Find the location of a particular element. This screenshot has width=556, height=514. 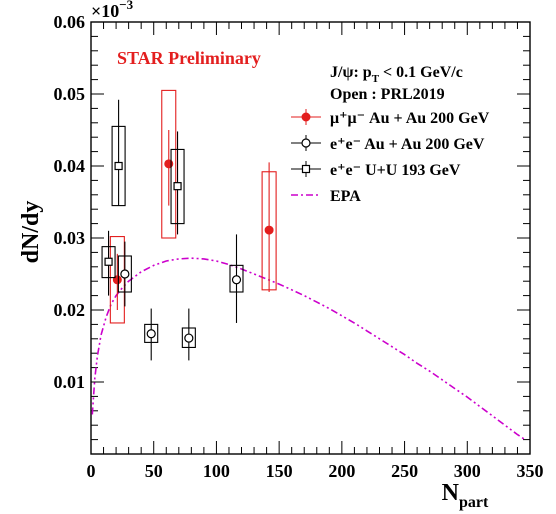

x-tick-label: 50 is located at coordinates (154, 471).